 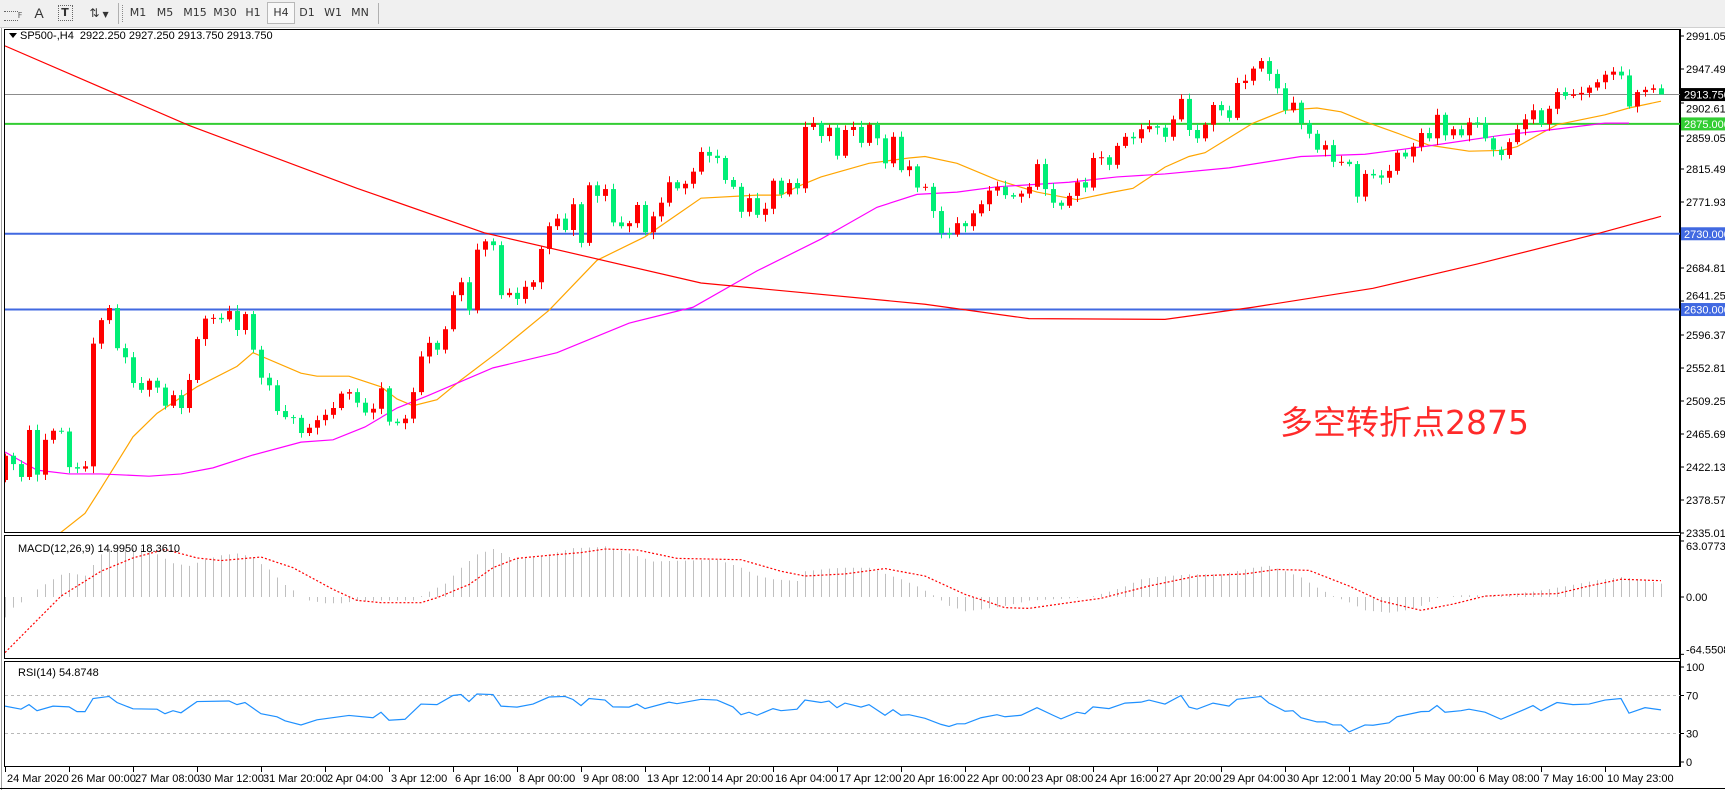 I want to click on period-separators-button: F, so click(x=13, y=13).